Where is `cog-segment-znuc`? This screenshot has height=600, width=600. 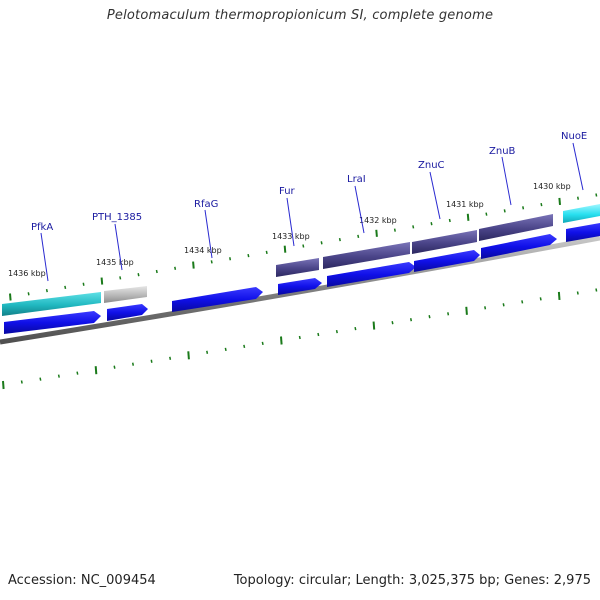
cog-segment-znuc is located at coordinates (444, 242).